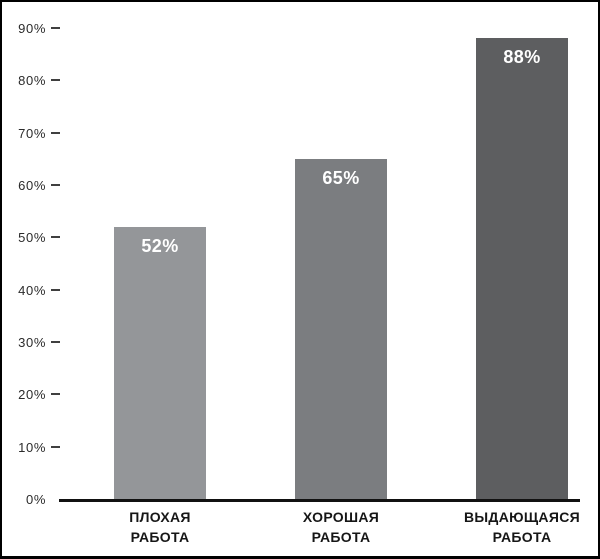 The image size is (600, 559). What do you see at coordinates (341, 517) in the screenshot?
I see `category-label-line: ХОРОШАЯ` at bounding box center [341, 517].